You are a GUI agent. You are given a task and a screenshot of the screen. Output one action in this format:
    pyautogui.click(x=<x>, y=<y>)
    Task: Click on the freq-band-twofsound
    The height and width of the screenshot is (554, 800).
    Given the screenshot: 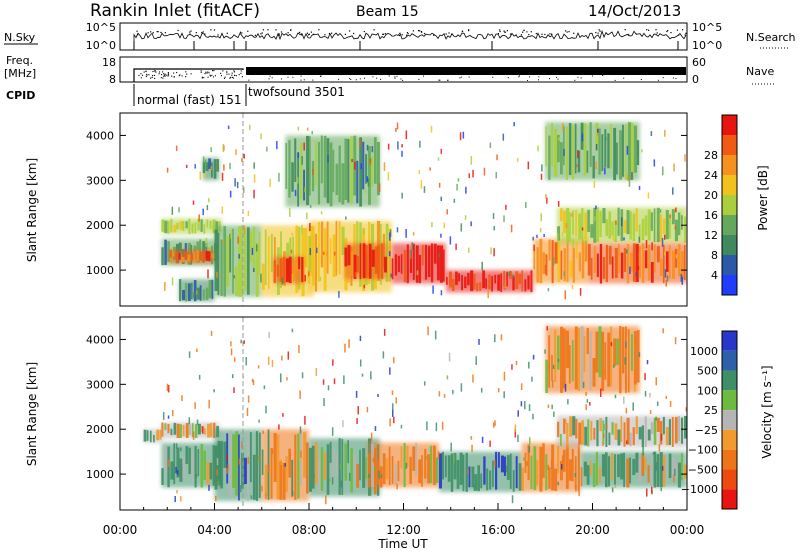 What is the action you would take?
    pyautogui.click(x=466, y=71)
    